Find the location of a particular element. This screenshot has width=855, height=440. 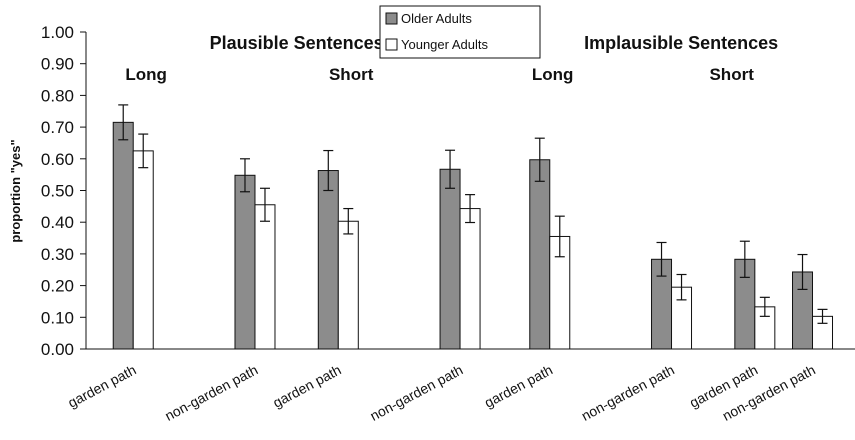

legend-box is located at coordinates (460, 32).